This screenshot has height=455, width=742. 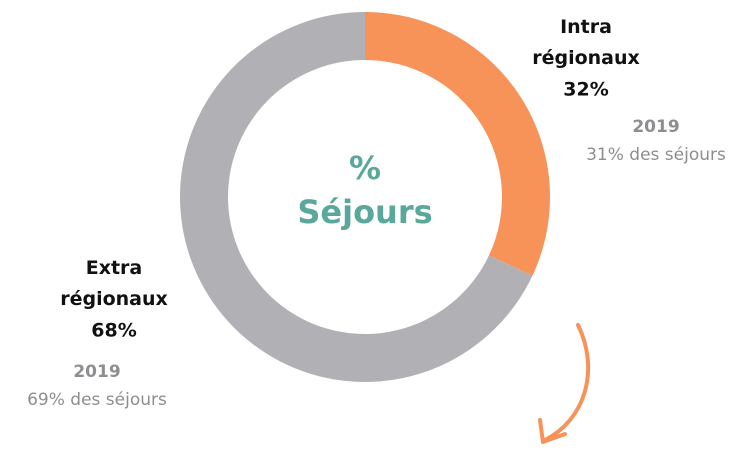 I want to click on value-label: 68%, so click(x=113, y=331).